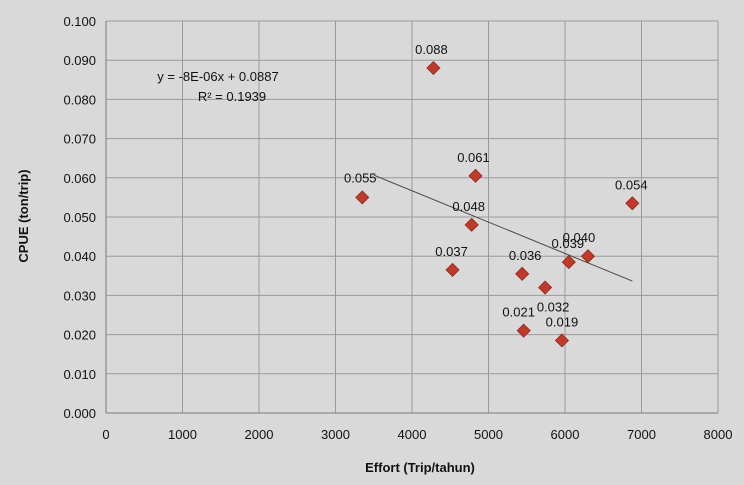  I want to click on y-tick-label: 0.020, so click(79, 335).